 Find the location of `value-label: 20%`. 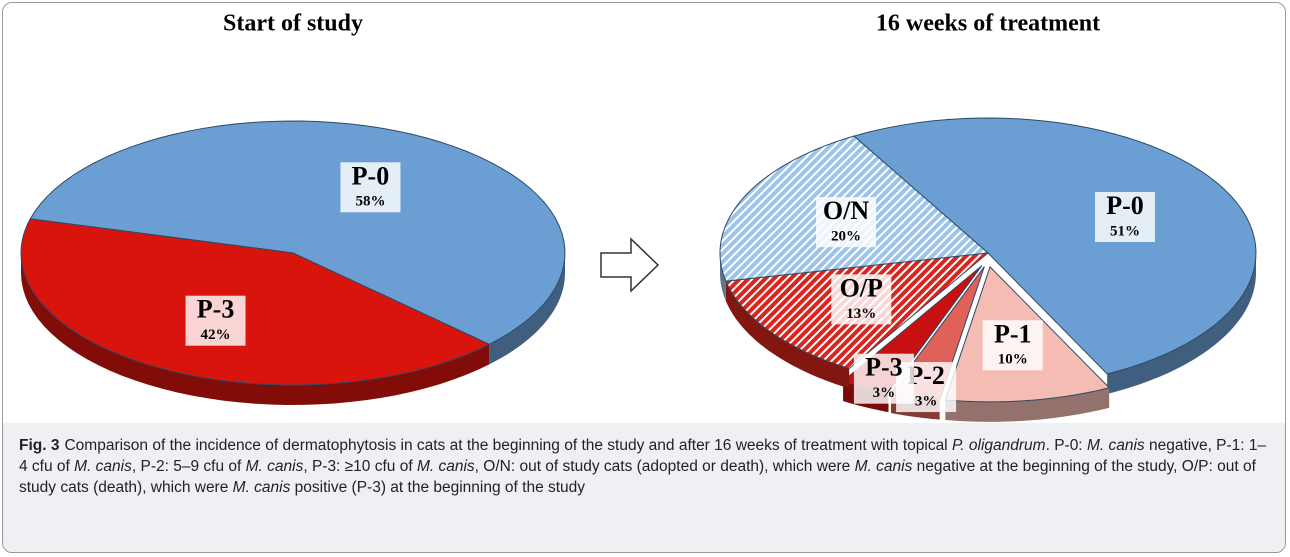

value-label: 20% is located at coordinates (846, 237).